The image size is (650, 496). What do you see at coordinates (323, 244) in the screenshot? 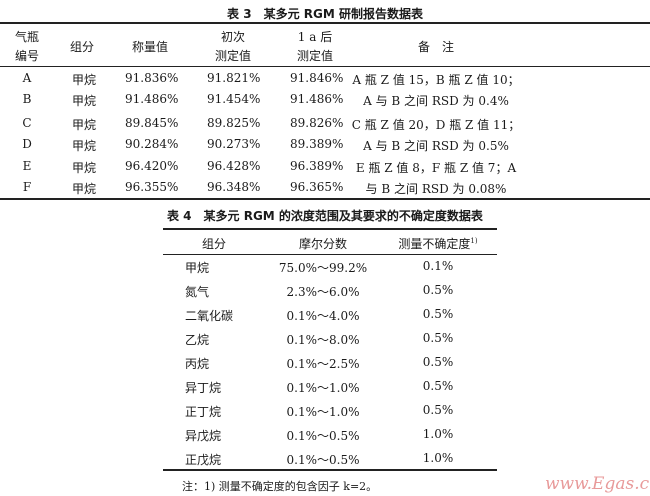
I see `header-mole-fraction: 摩尔分数` at bounding box center [323, 244].